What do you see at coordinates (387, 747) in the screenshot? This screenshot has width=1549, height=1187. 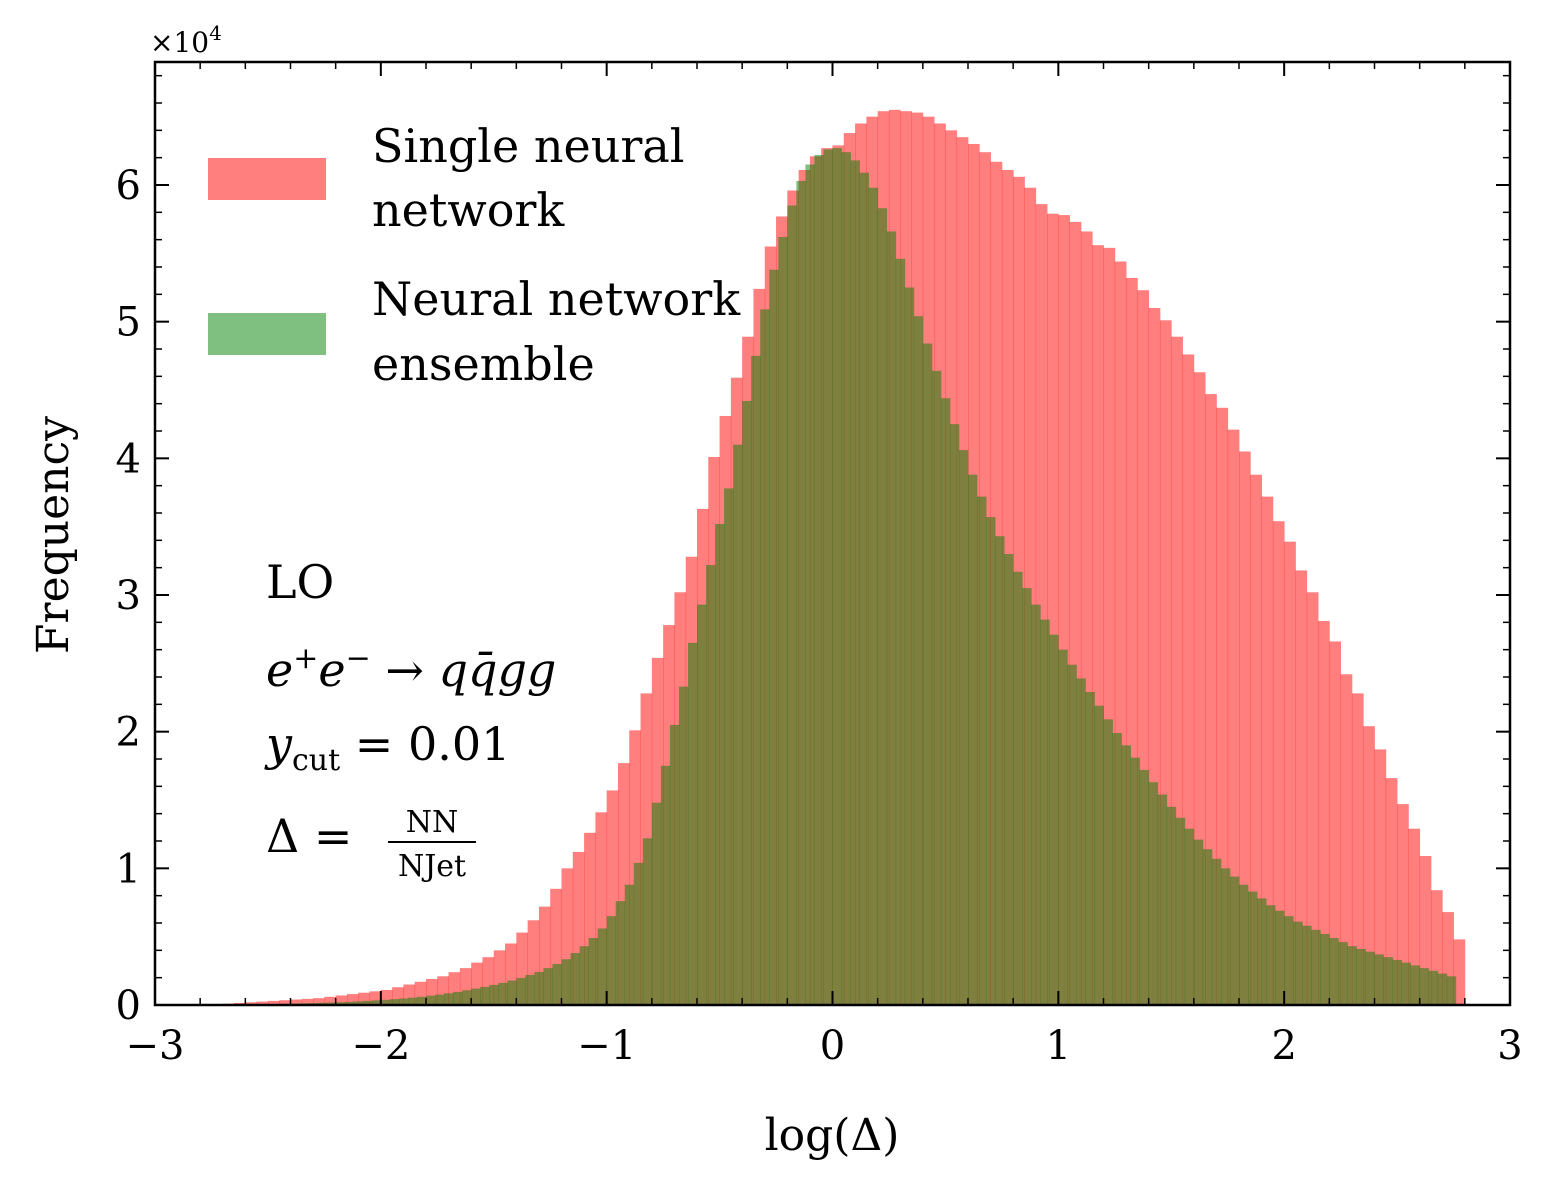 I see `annotation-ycut: ycut = 0.01` at bounding box center [387, 747].